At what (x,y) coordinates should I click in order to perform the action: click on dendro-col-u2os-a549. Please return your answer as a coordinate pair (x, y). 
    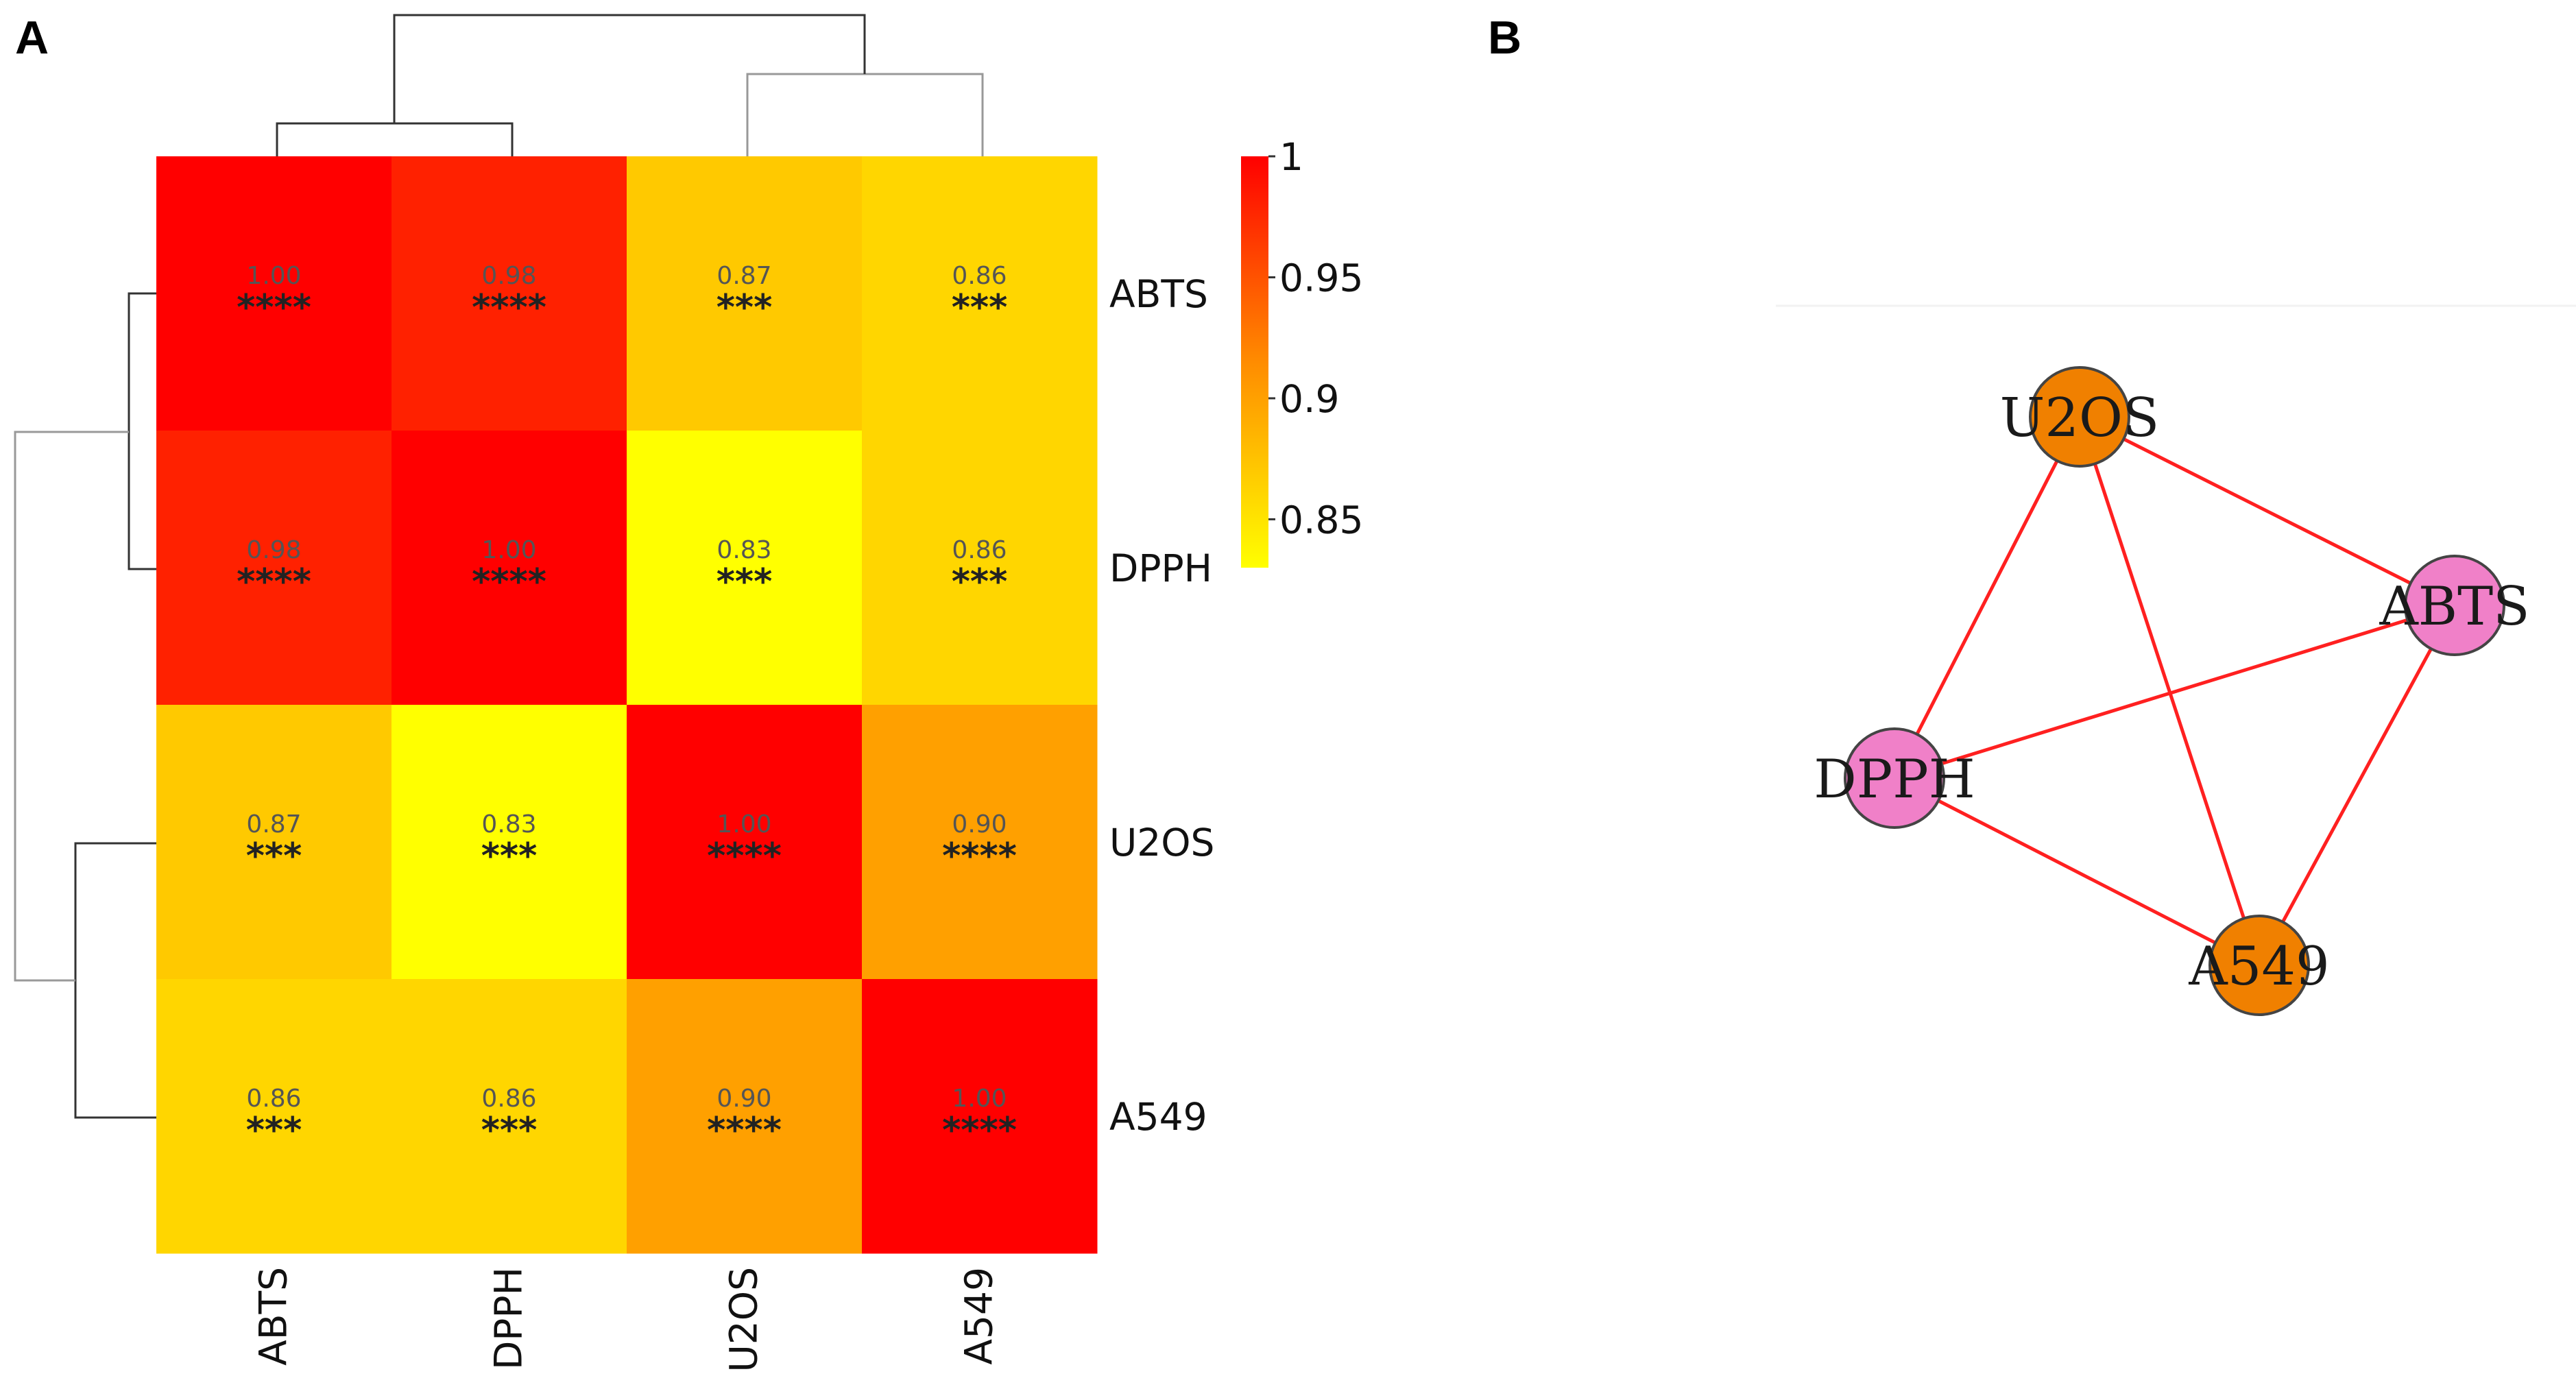
    Looking at the image, I should click on (865, 115).